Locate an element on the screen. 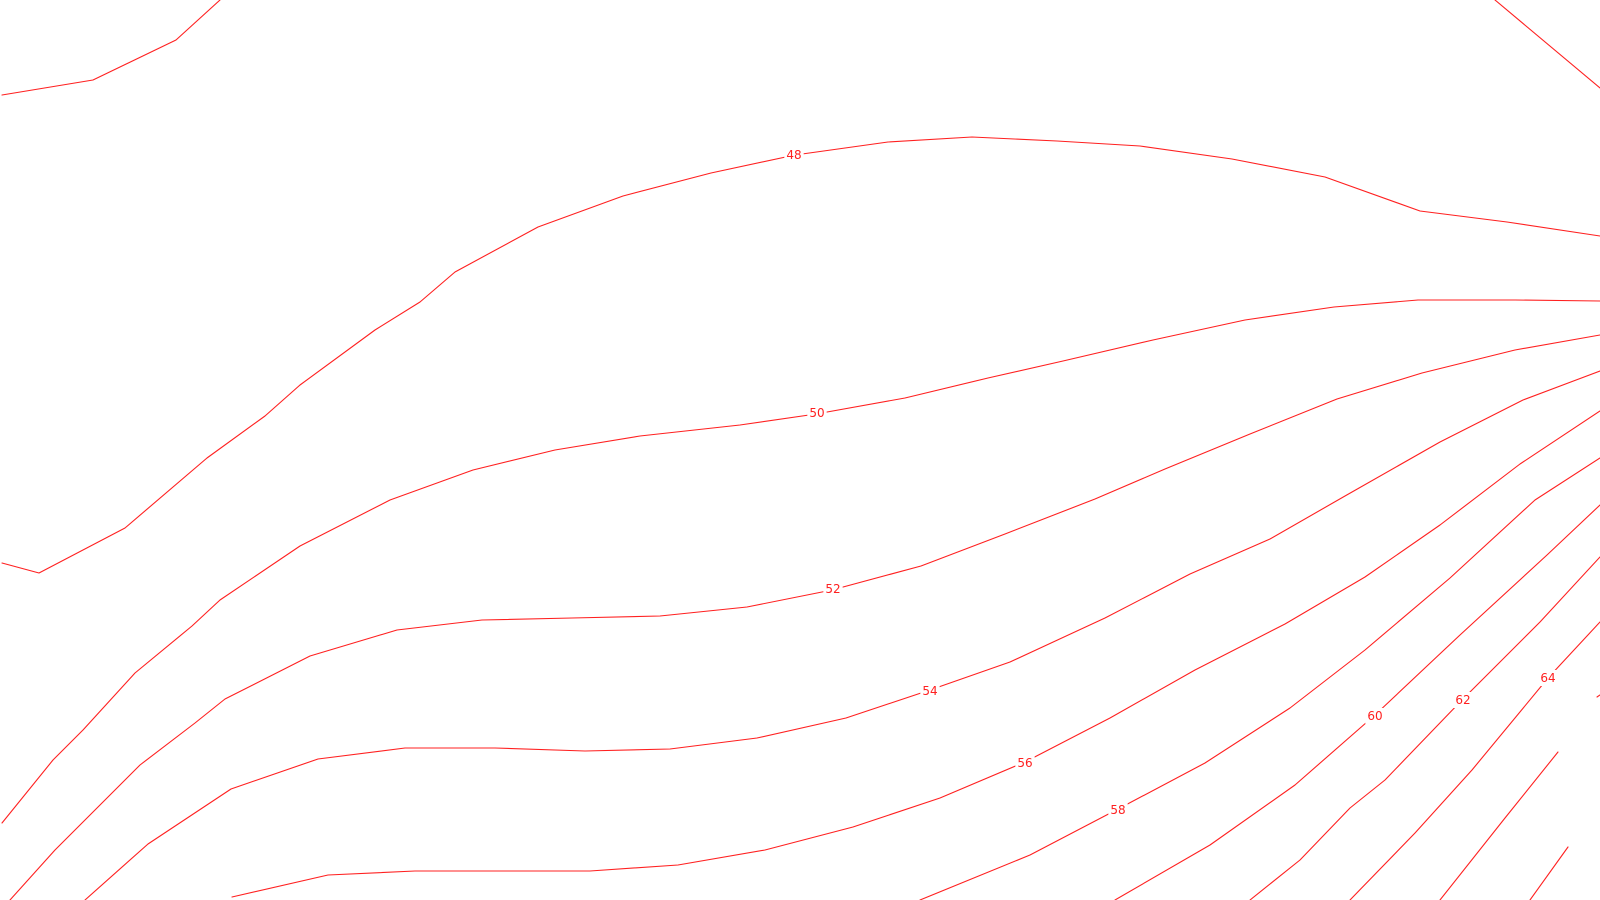 This screenshot has height=900, width=1600. contour-line-top-right is located at coordinates (1547, 44).